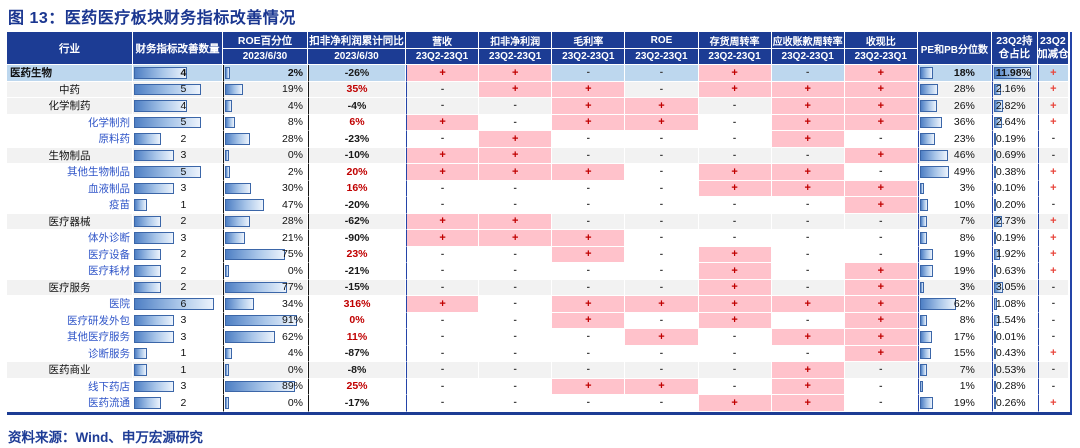 Image resolution: width=1080 pixels, height=448 pixels. Describe the element at coordinates (357, 303) in the screenshot. I see `profit-yoy-value: 316%` at that location.